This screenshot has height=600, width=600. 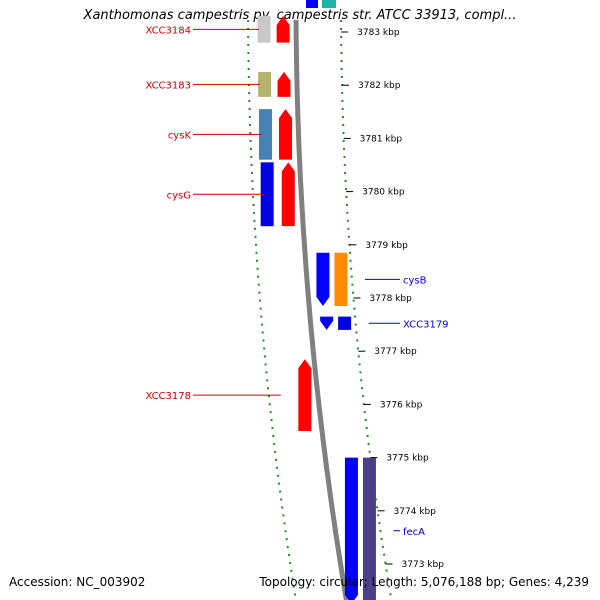 I want to click on cog-box-cysK, so click(x=266, y=134).